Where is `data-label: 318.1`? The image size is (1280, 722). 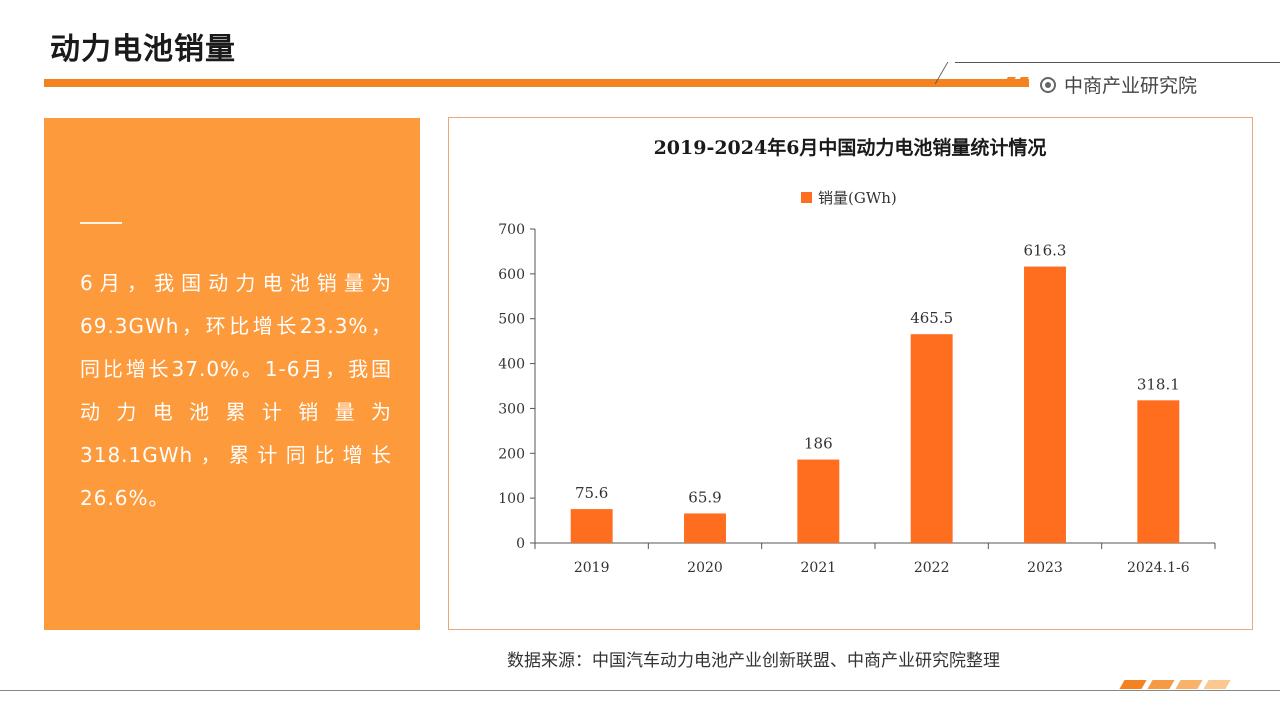 data-label: 318.1 is located at coordinates (1158, 384).